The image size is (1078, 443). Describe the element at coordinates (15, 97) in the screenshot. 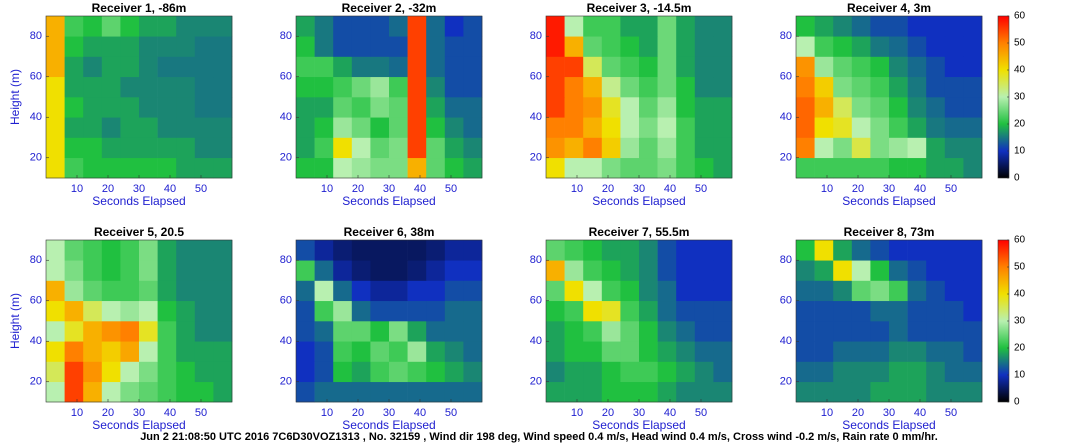

I see `y-axis-label: Height (m)` at that location.